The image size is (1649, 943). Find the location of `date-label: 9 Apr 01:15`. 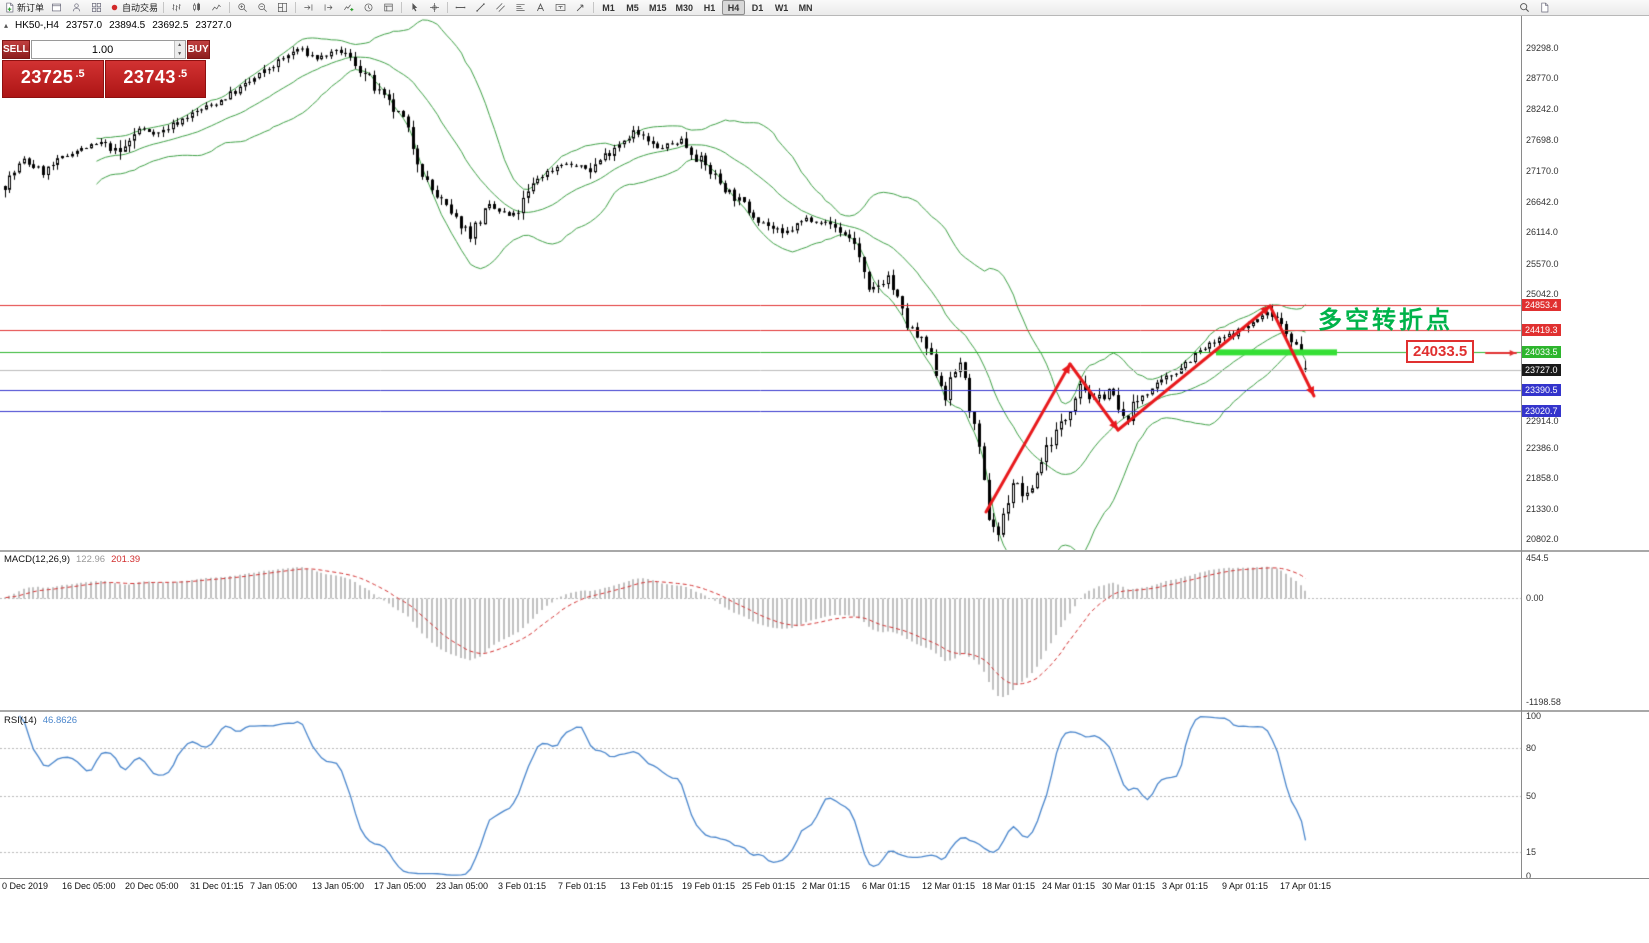

date-label: 9 Apr 01:15 is located at coordinates (1245, 886).